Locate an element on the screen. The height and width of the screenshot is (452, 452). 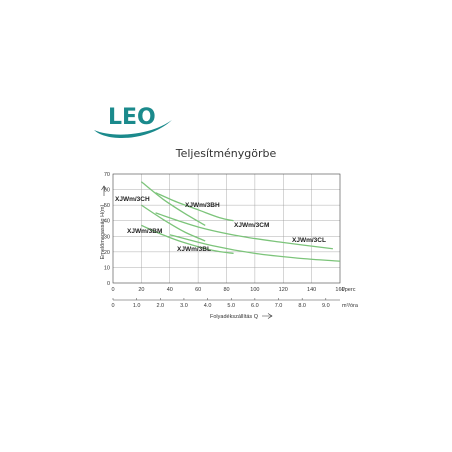
x-tick-label: 80 is located at coordinates (226, 290).